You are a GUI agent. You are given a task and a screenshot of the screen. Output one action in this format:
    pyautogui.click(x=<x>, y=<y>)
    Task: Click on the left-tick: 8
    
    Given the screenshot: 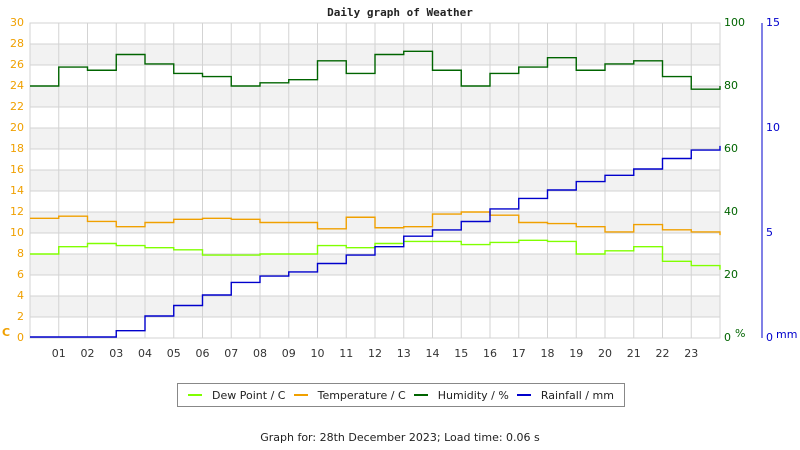 What is the action you would take?
    pyautogui.click(x=20, y=253)
    